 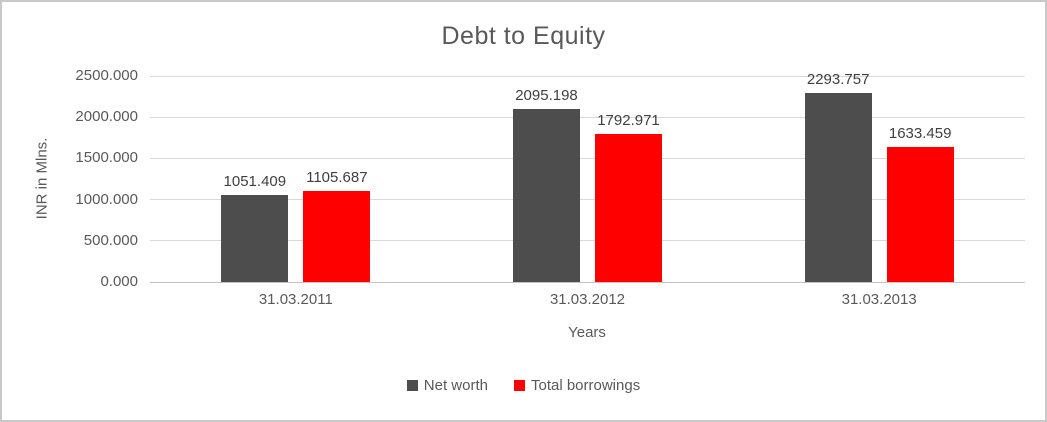 I want to click on bar-value-label: 2293.757, so click(x=838, y=79).